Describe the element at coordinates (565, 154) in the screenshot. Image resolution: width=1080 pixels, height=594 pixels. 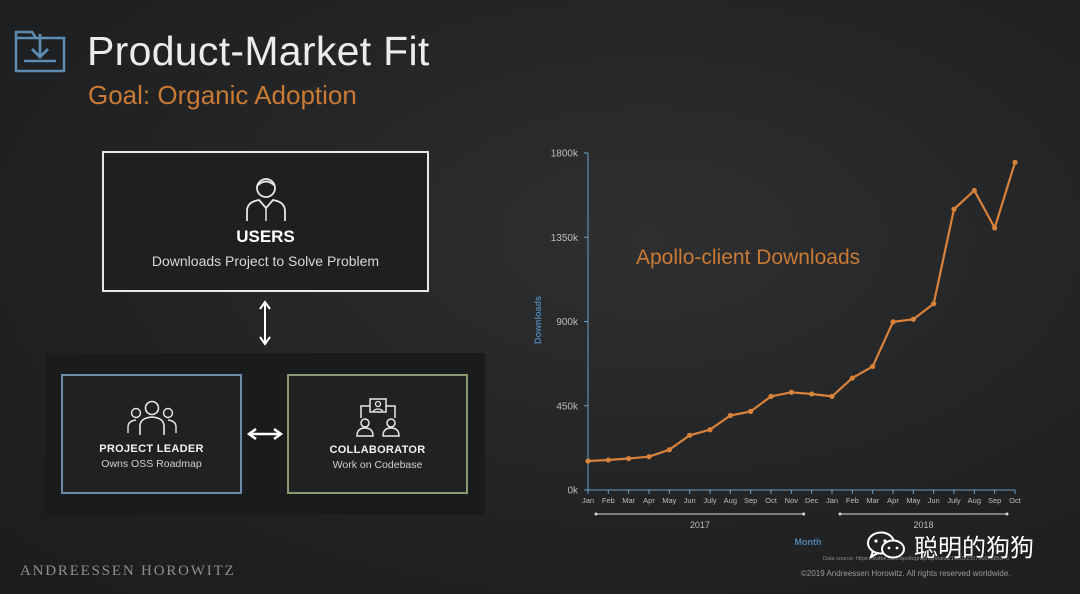
I see `y-tick-label: 1800k` at that location.